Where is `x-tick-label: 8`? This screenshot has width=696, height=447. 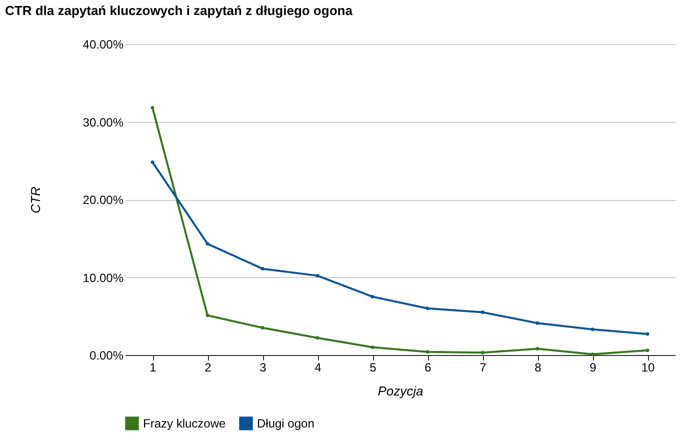 x-tick-label: 8 is located at coordinates (538, 367).